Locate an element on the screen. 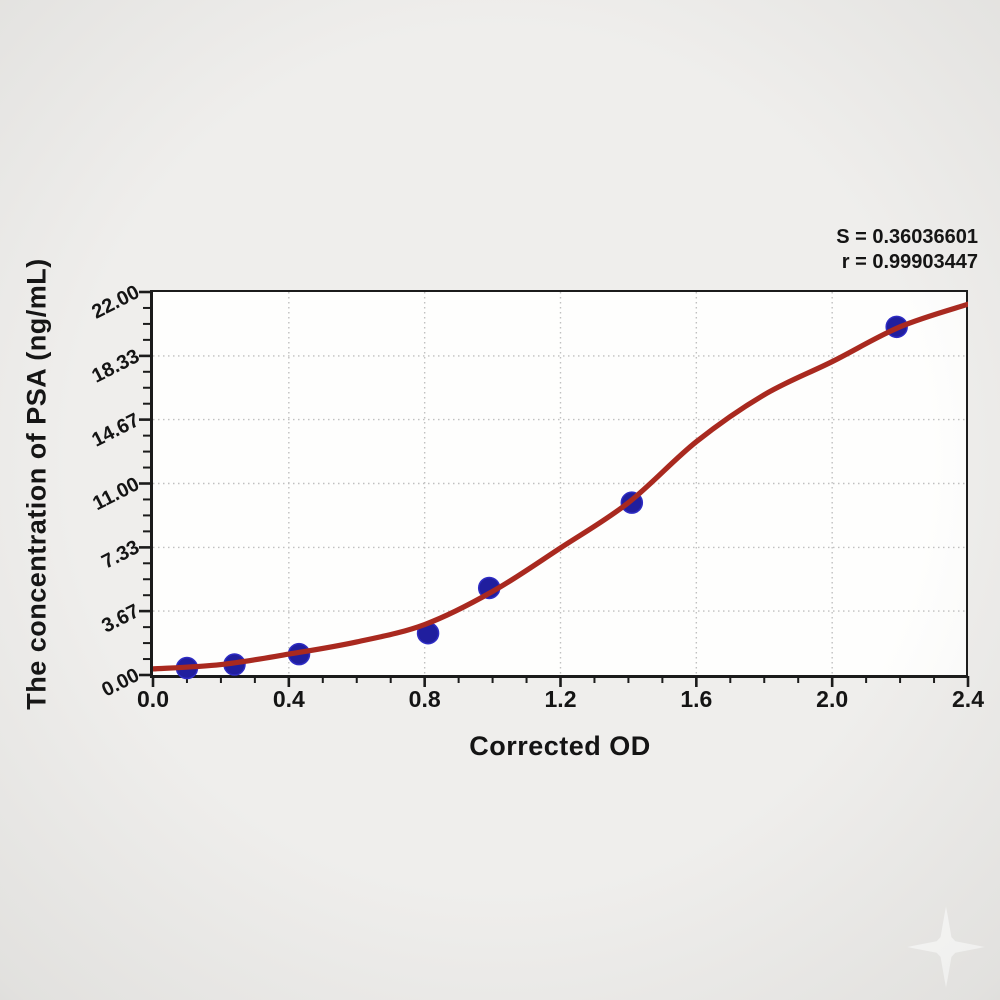 The height and width of the screenshot is (1000, 1000). y-axis-title: The concentration of PSA (ng/mL) is located at coordinates (36, 484).